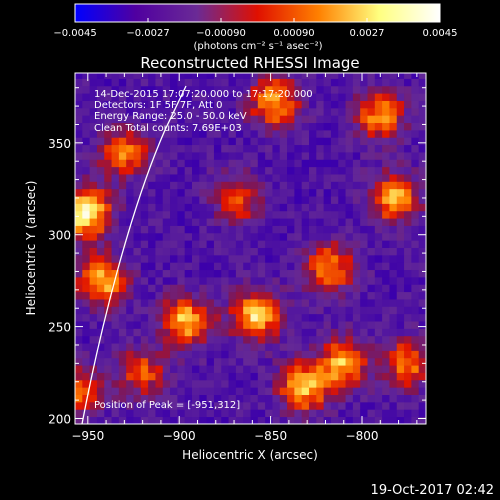 Image resolution: width=500 pixels, height=500 pixels. I want to click on colorbar-tick-label: 0.0027, so click(367, 33).